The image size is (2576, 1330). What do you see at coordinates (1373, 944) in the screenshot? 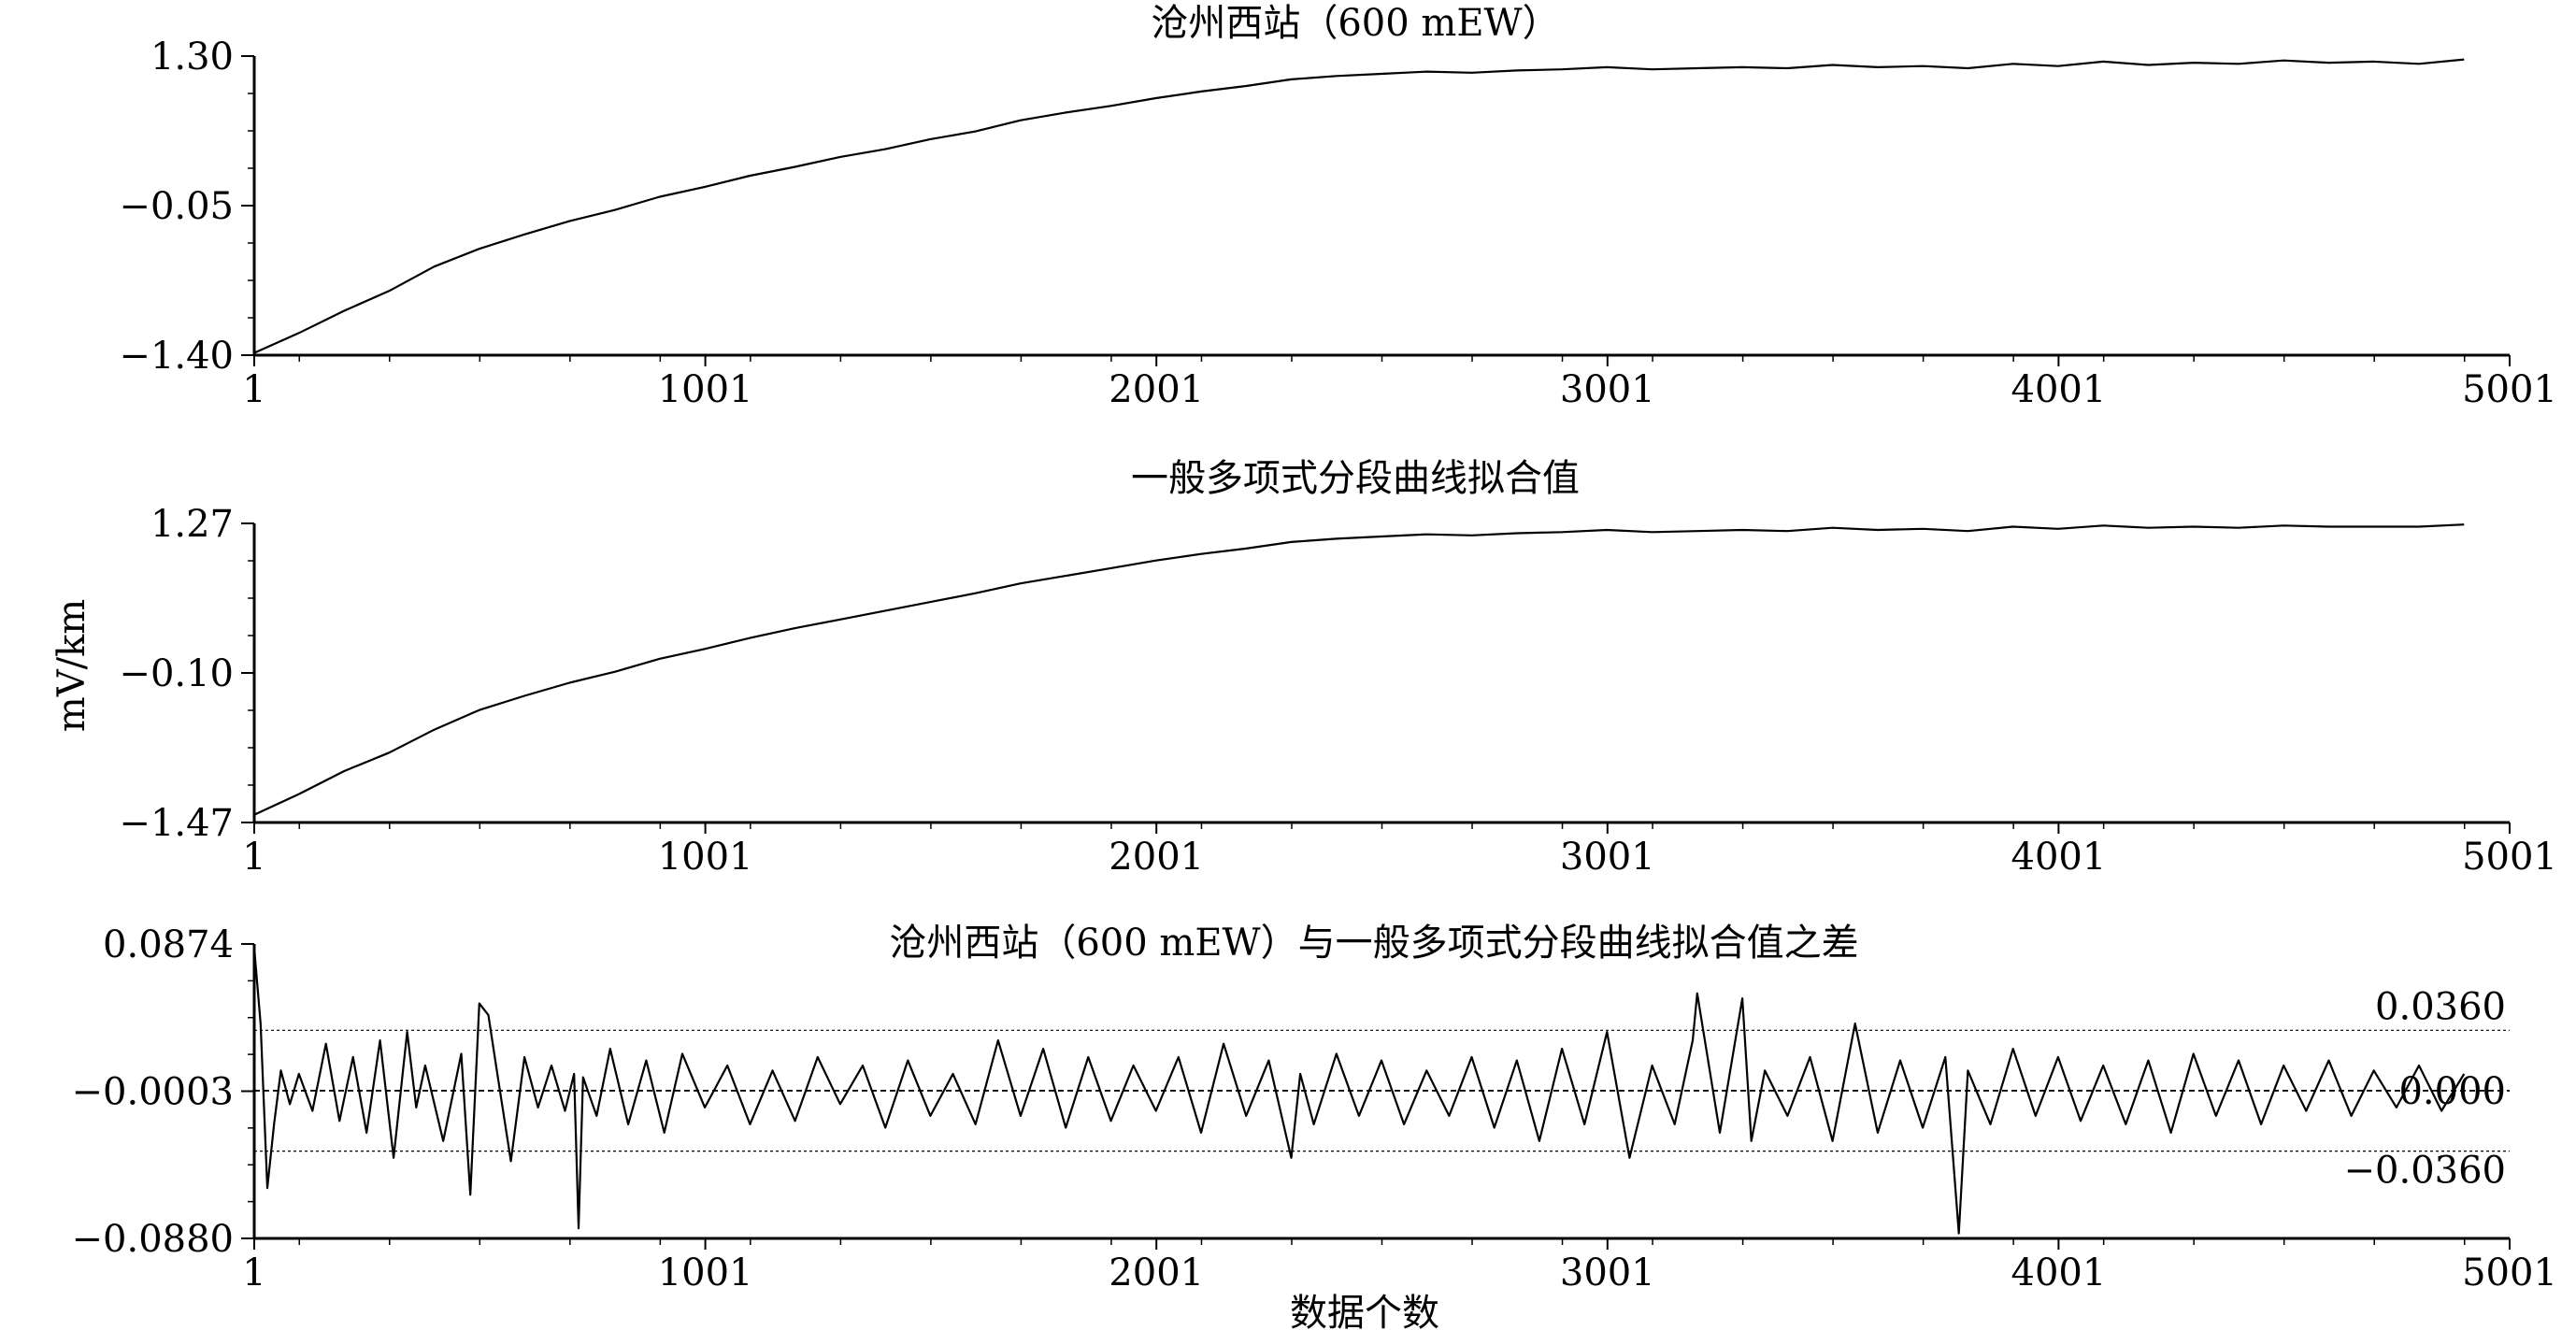
I see `panel-3-title: 沧州西站（600 mEW）与一般多项式分段曲线拟合值之差` at bounding box center [1373, 944].